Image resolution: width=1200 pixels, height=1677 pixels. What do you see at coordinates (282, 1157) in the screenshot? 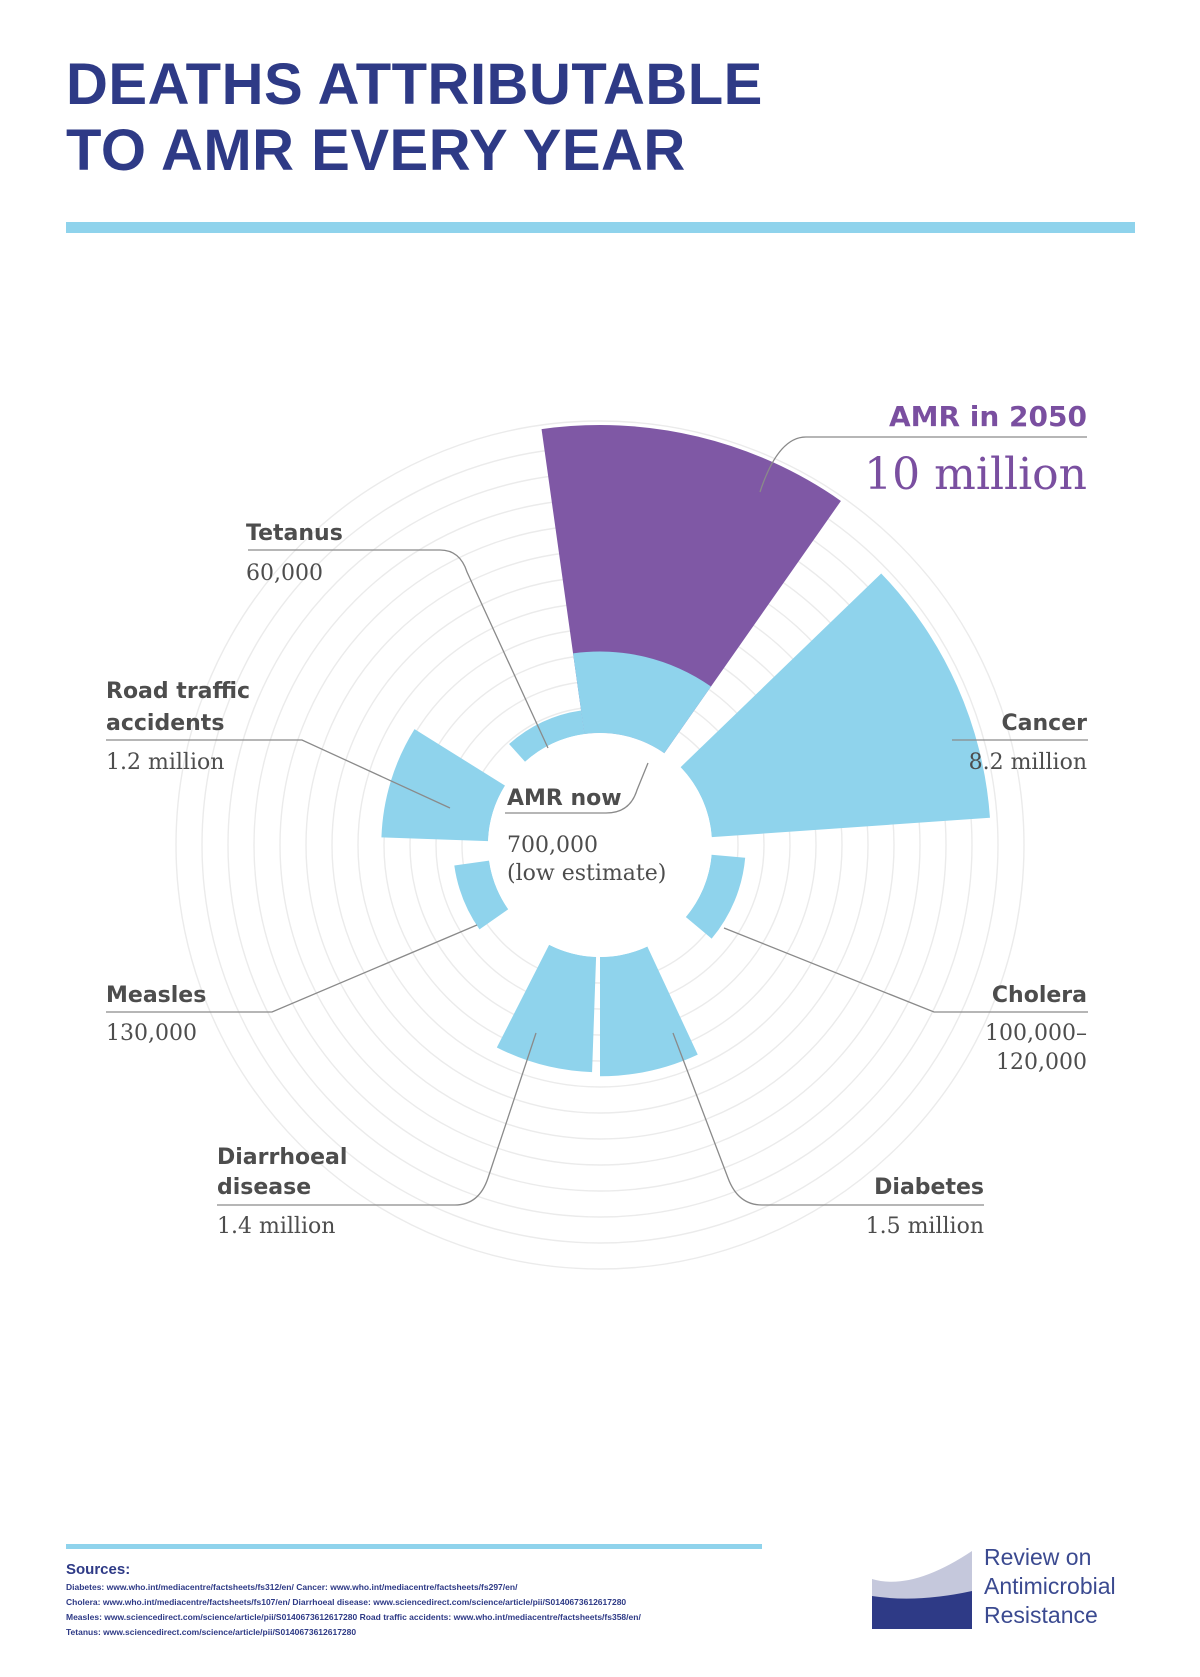
I see `label-diarrhoeal-name-1: Diarrhoeal` at bounding box center [282, 1157].